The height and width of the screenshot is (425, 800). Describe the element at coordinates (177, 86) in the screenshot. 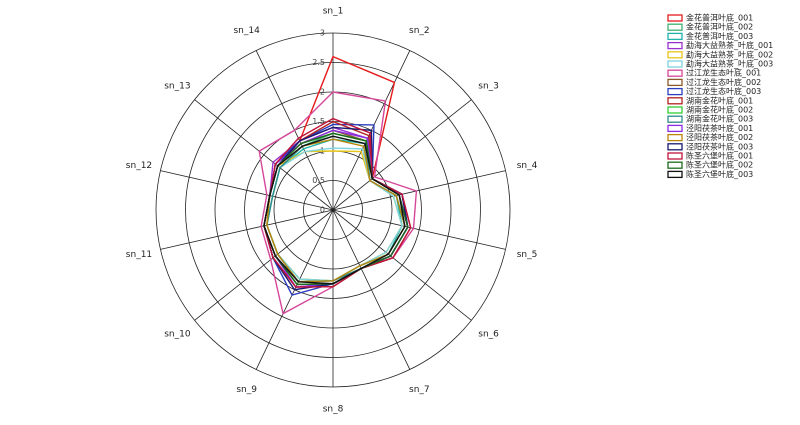

I see `axis-label: sn_13` at that location.